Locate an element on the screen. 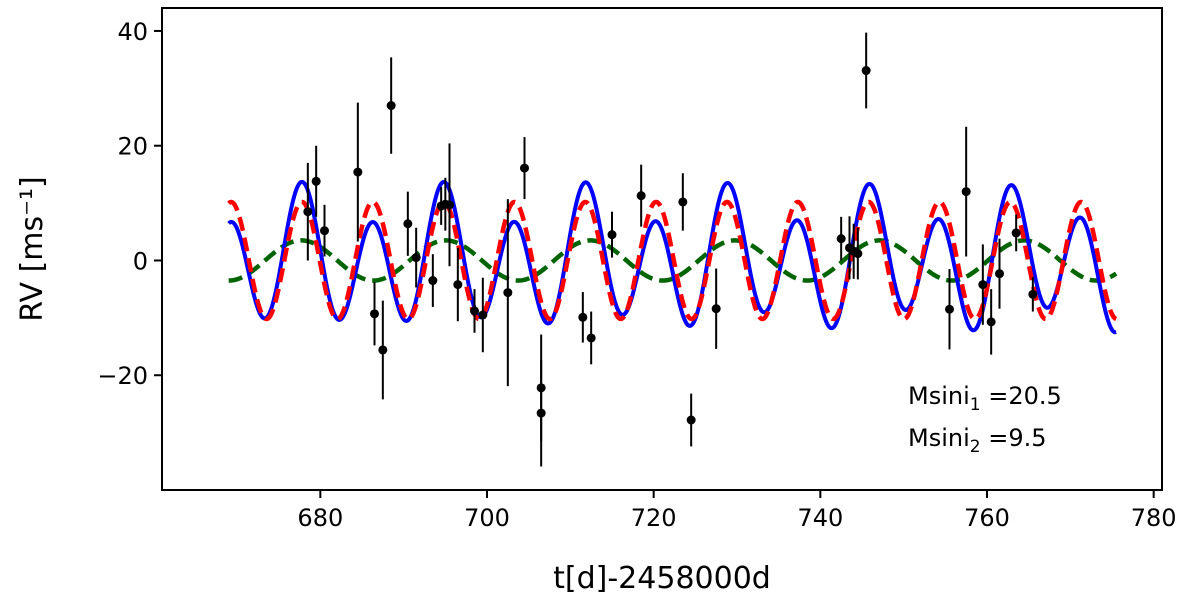 The height and width of the screenshot is (603, 1200). x-tick-label: 700 is located at coordinates (487, 518).